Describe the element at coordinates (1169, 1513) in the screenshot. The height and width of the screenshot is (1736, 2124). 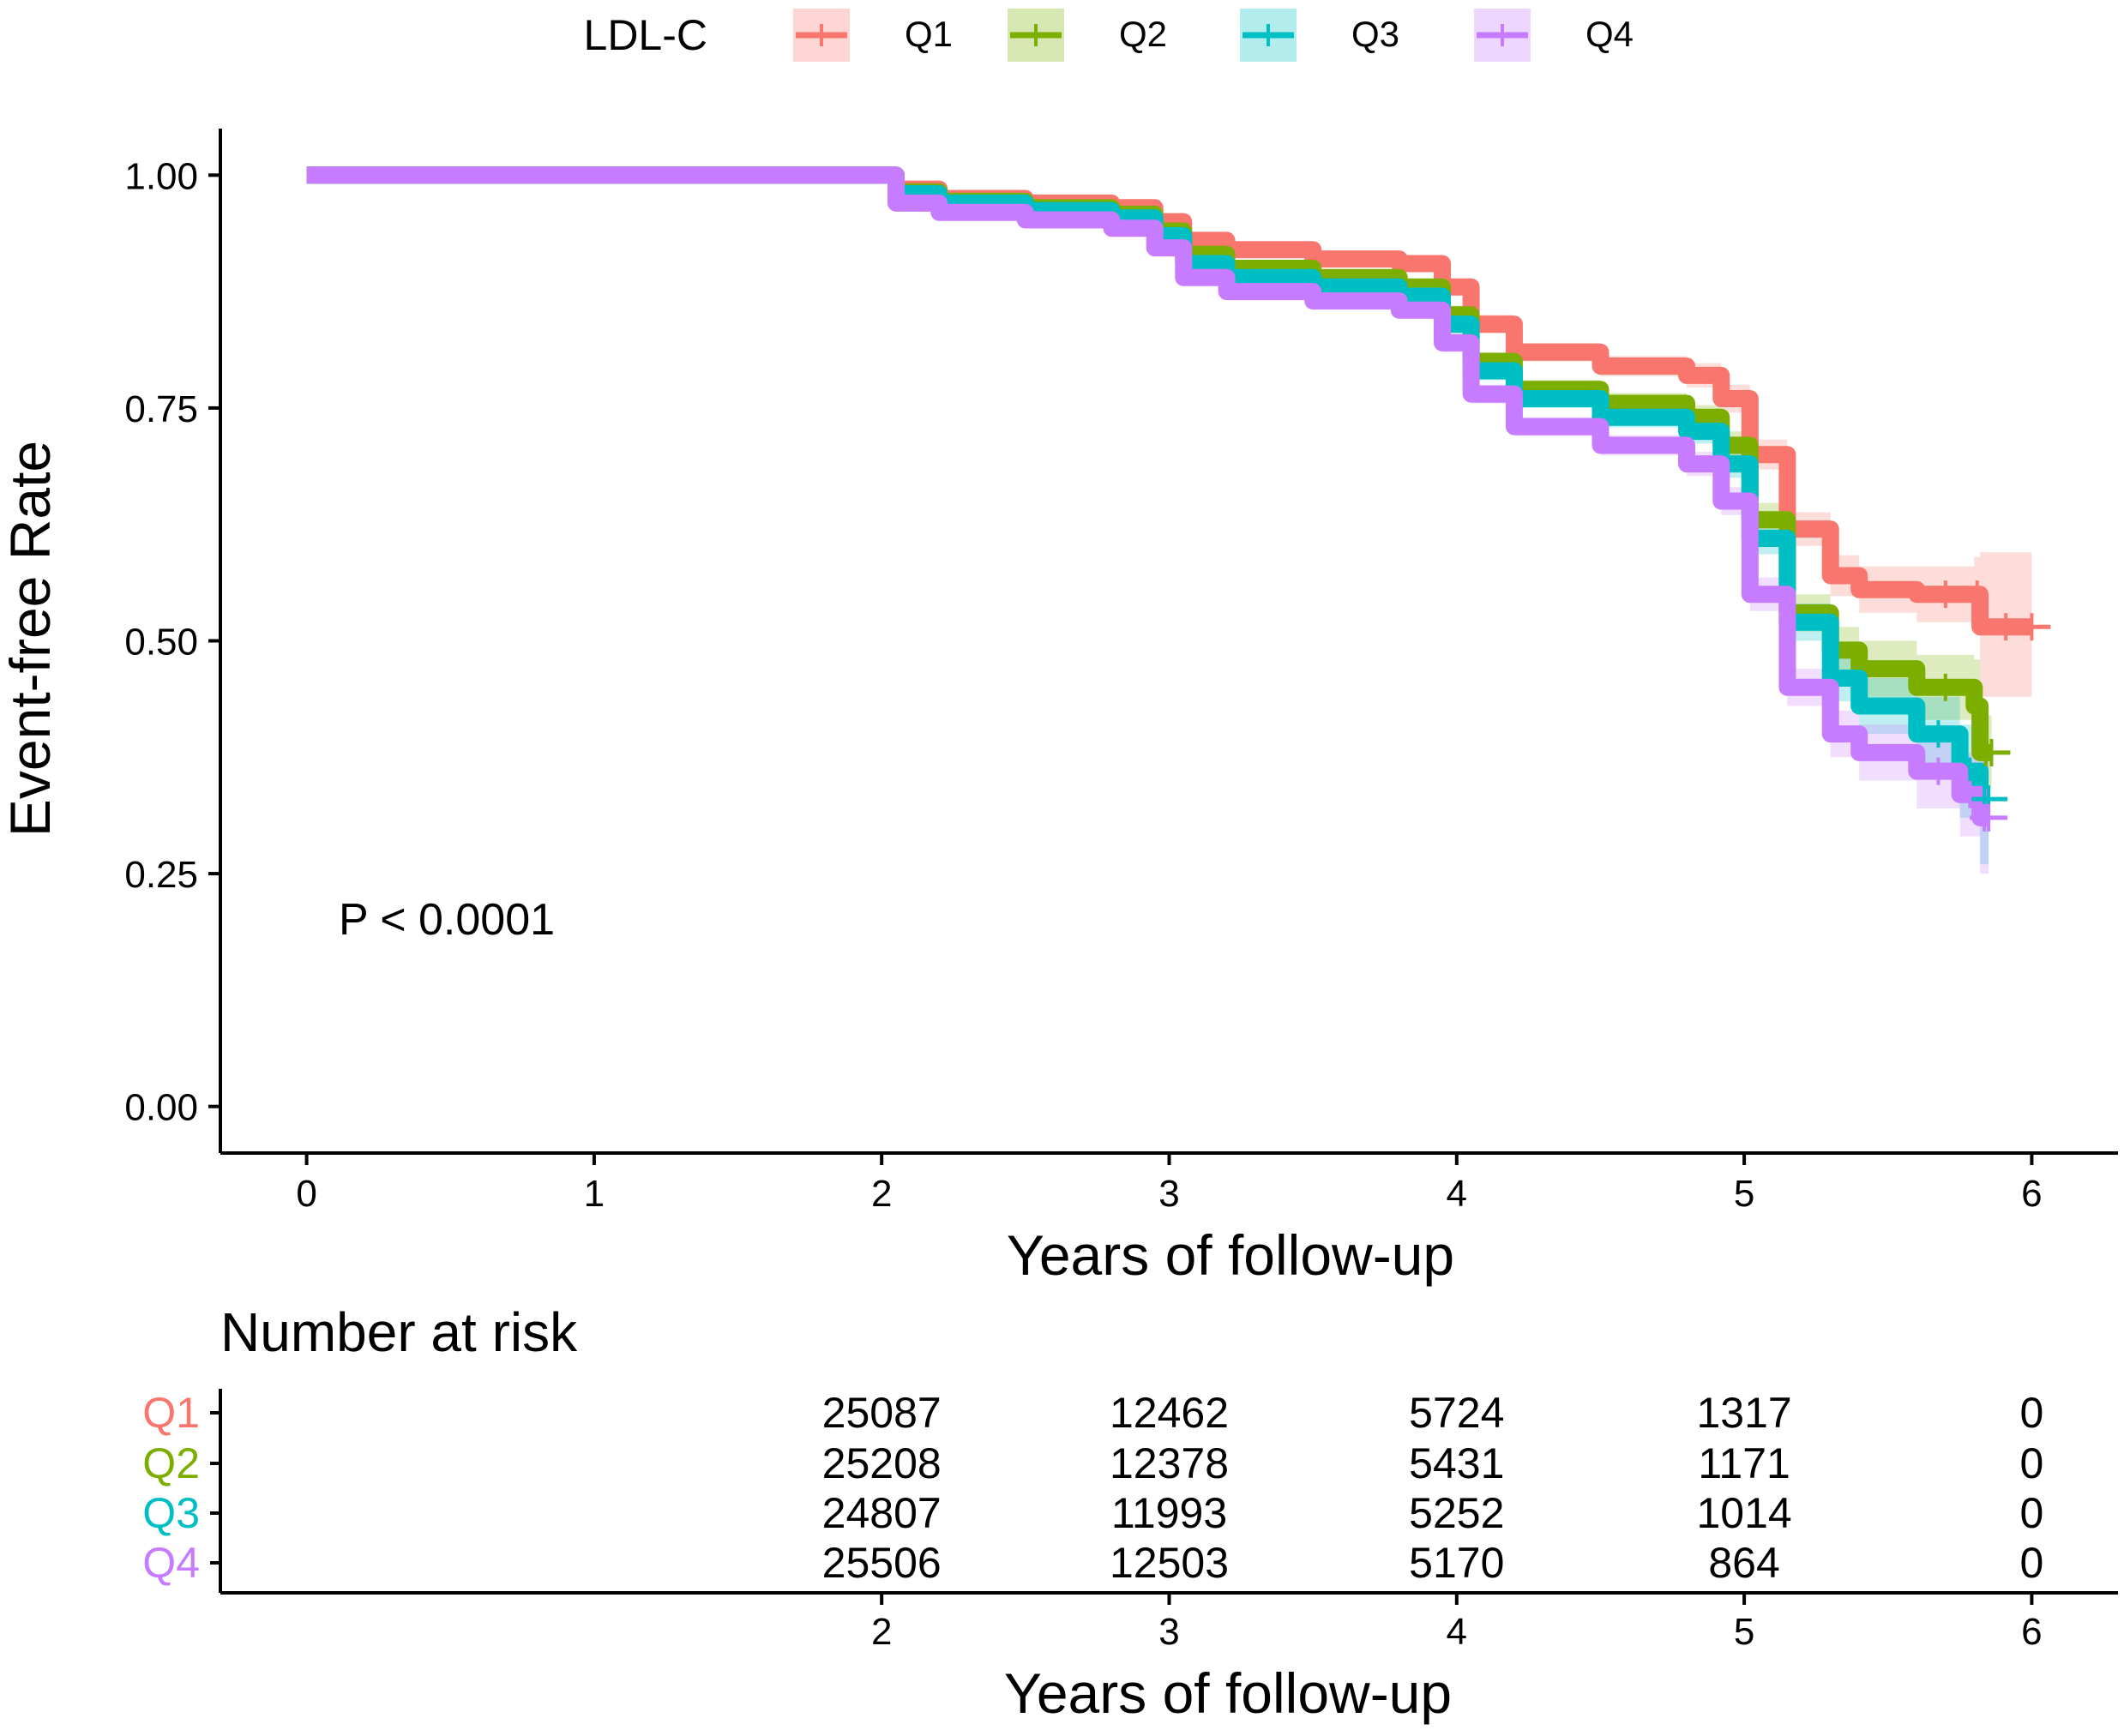
I see `risk-count: 11993` at that location.